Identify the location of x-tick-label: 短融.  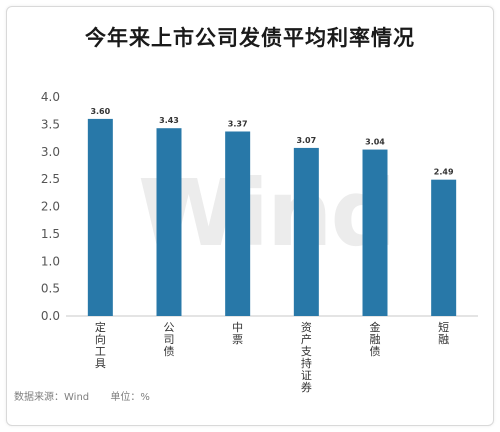
(443, 333).